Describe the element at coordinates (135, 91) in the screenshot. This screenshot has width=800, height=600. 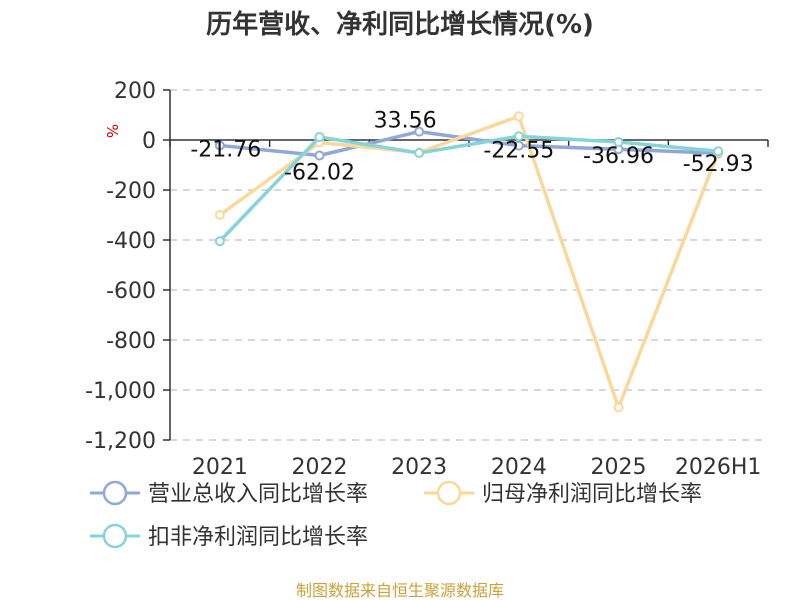
I see `y-tick-label: 200` at that location.